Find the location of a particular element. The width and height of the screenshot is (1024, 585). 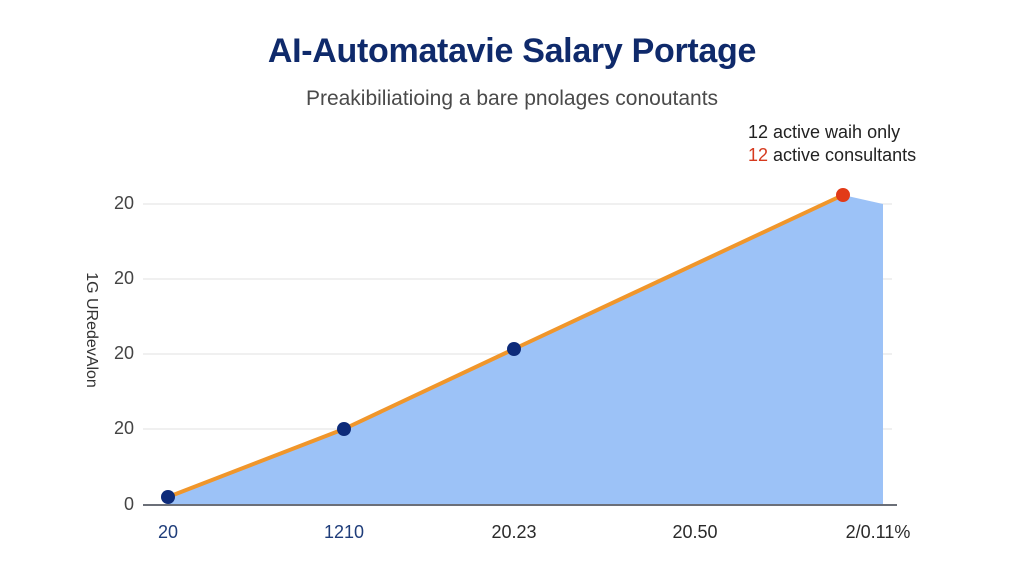

x-tick-label: 20.23 is located at coordinates (514, 532).